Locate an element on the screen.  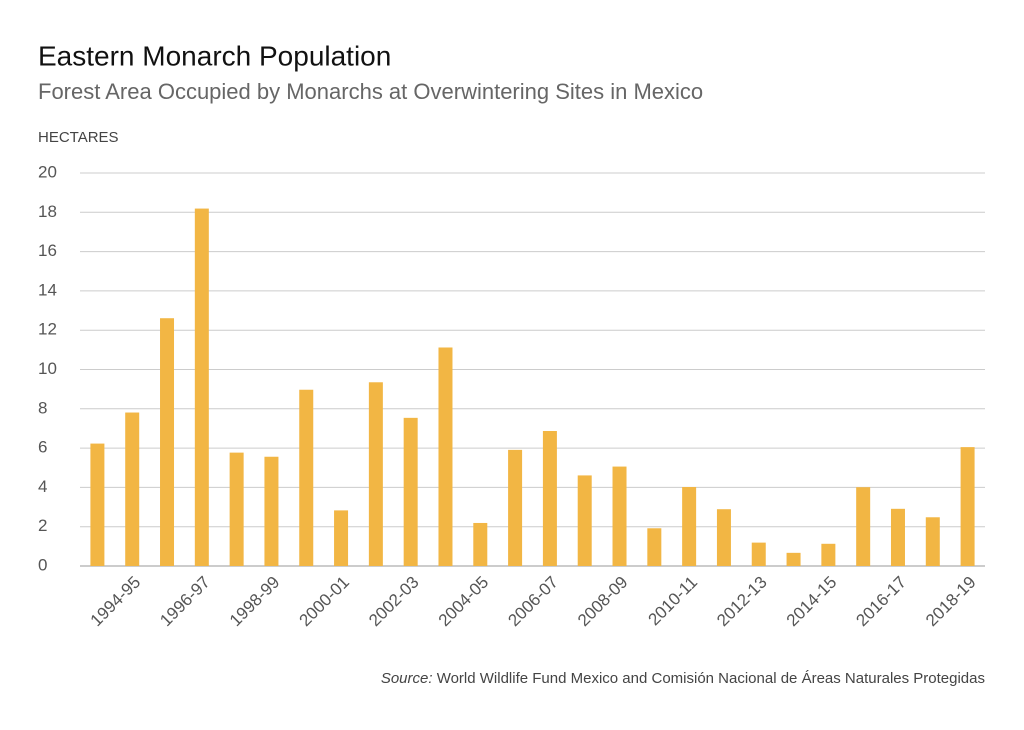
chart-title: Eastern Monarch Population is located at coordinates (214, 55).